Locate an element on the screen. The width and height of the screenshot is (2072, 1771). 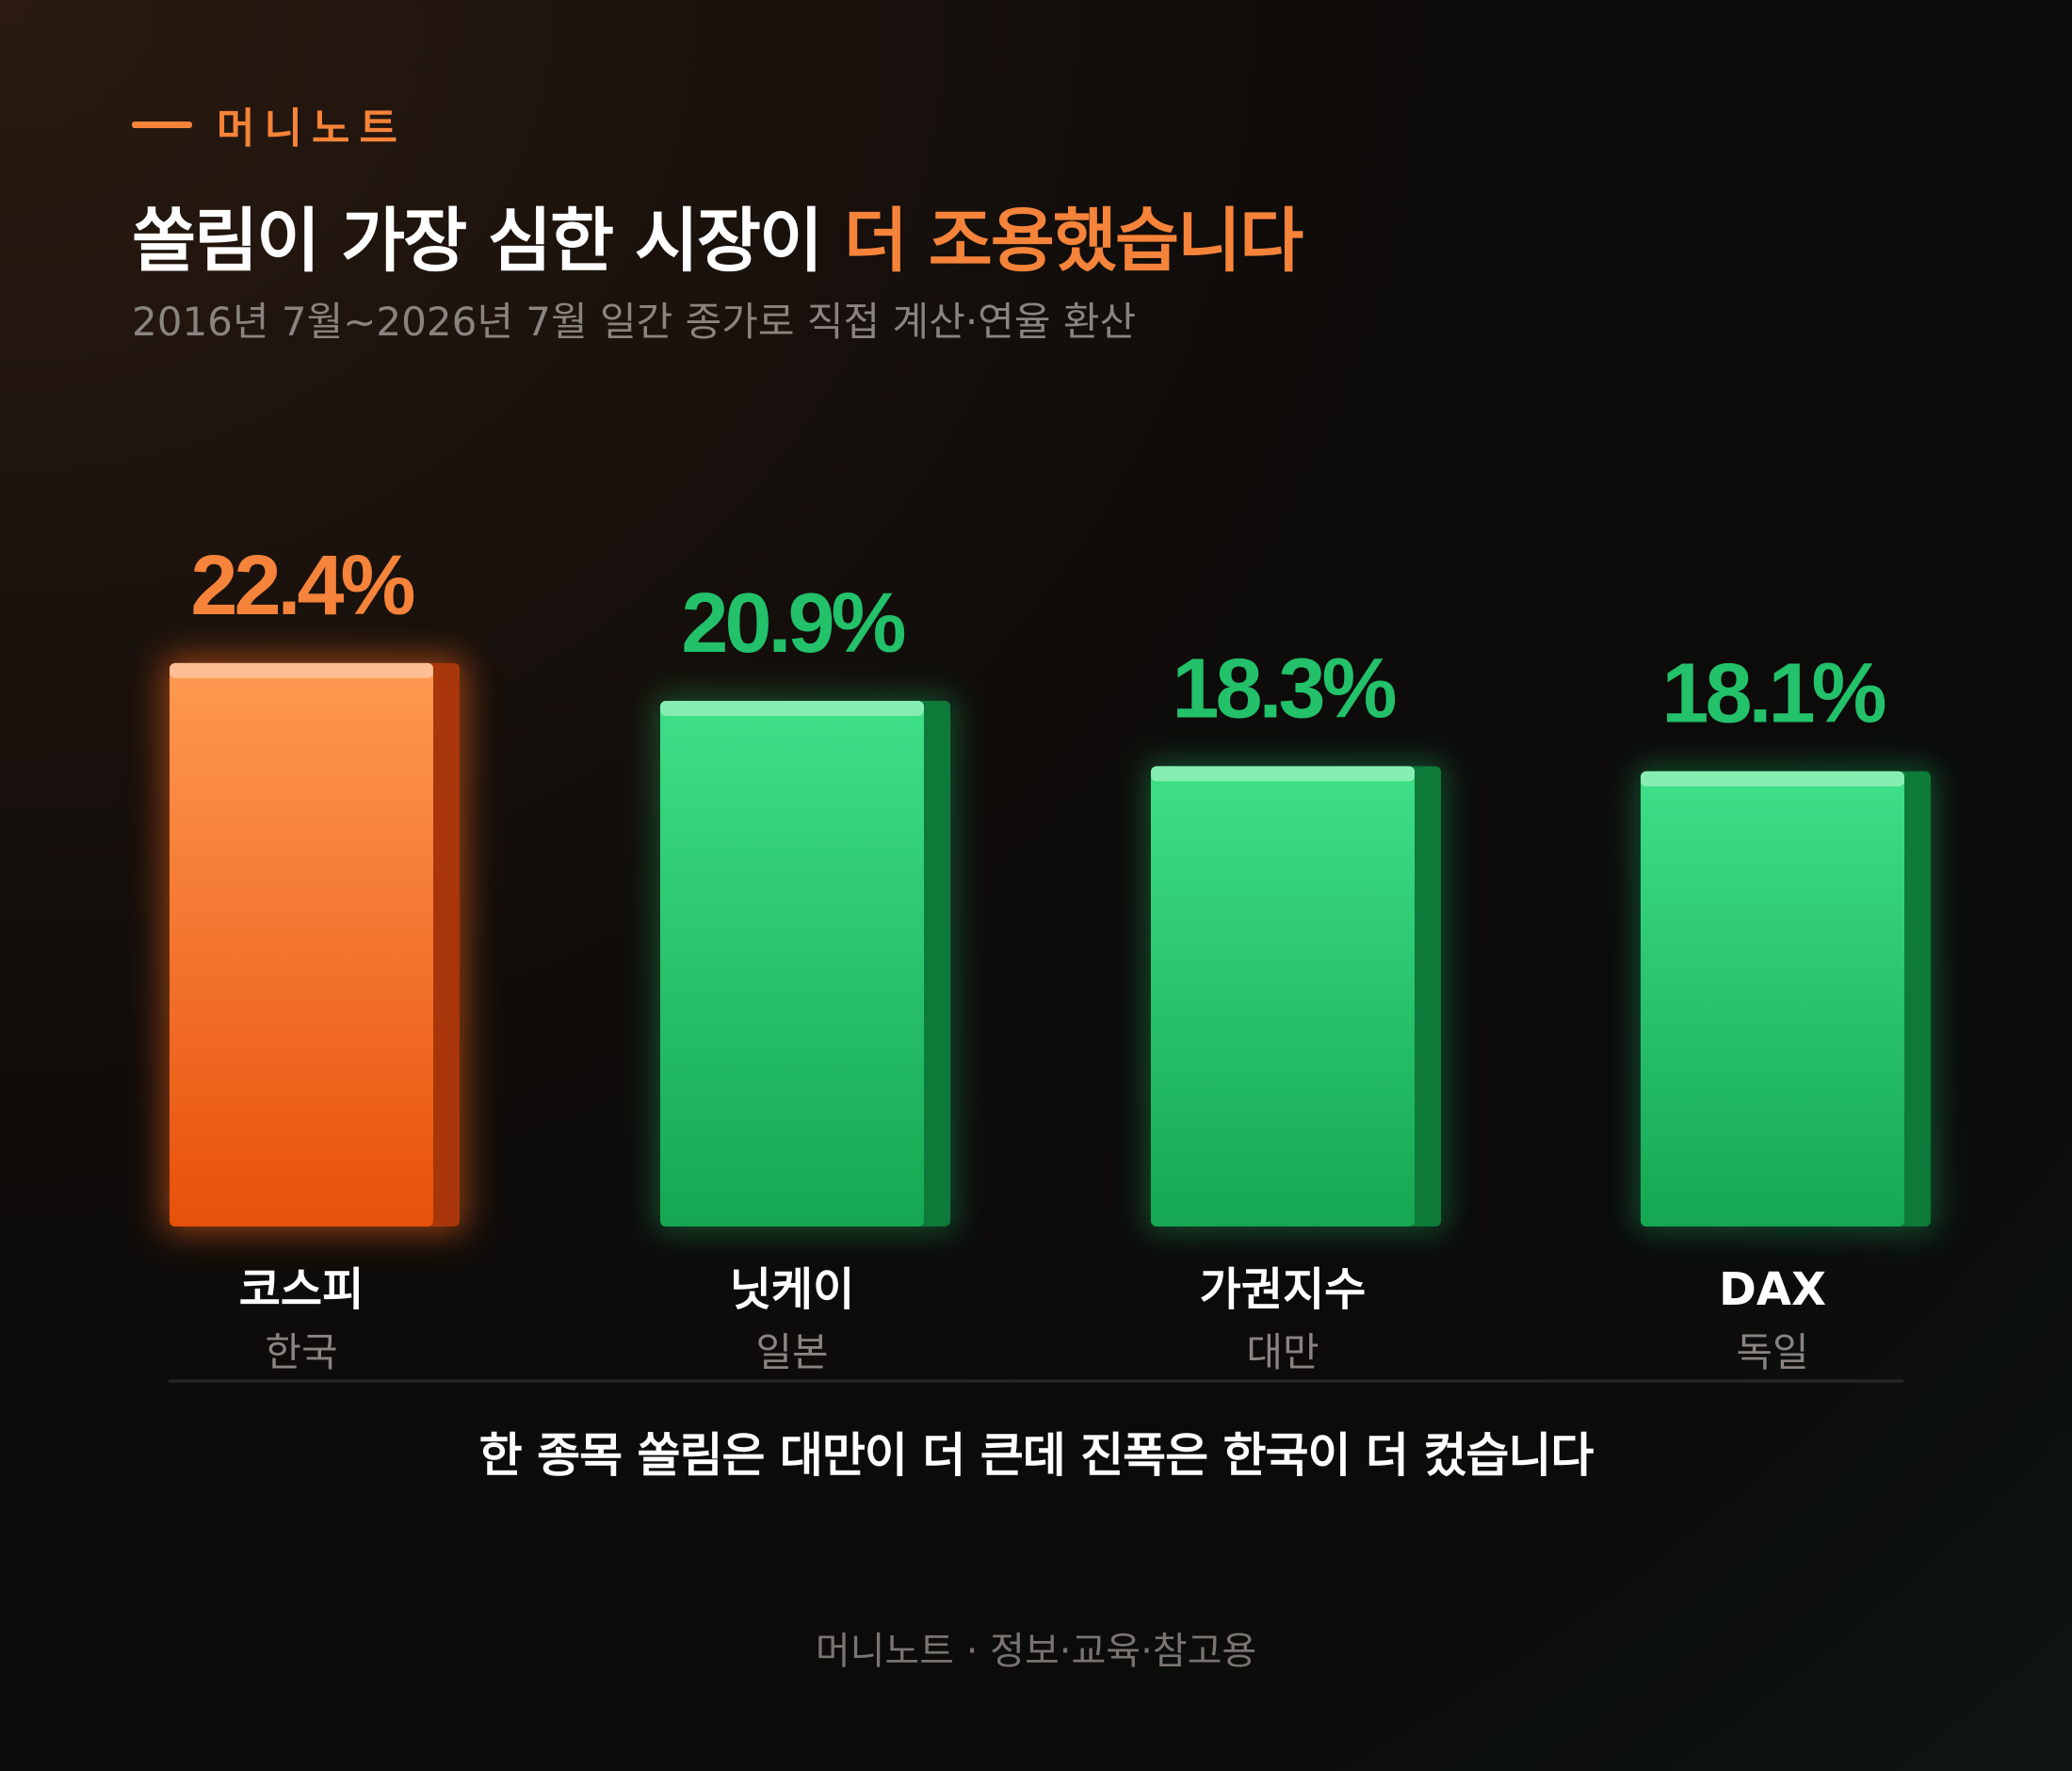
title-highlight: 더 조용했습니다 is located at coordinates (1073, 241).